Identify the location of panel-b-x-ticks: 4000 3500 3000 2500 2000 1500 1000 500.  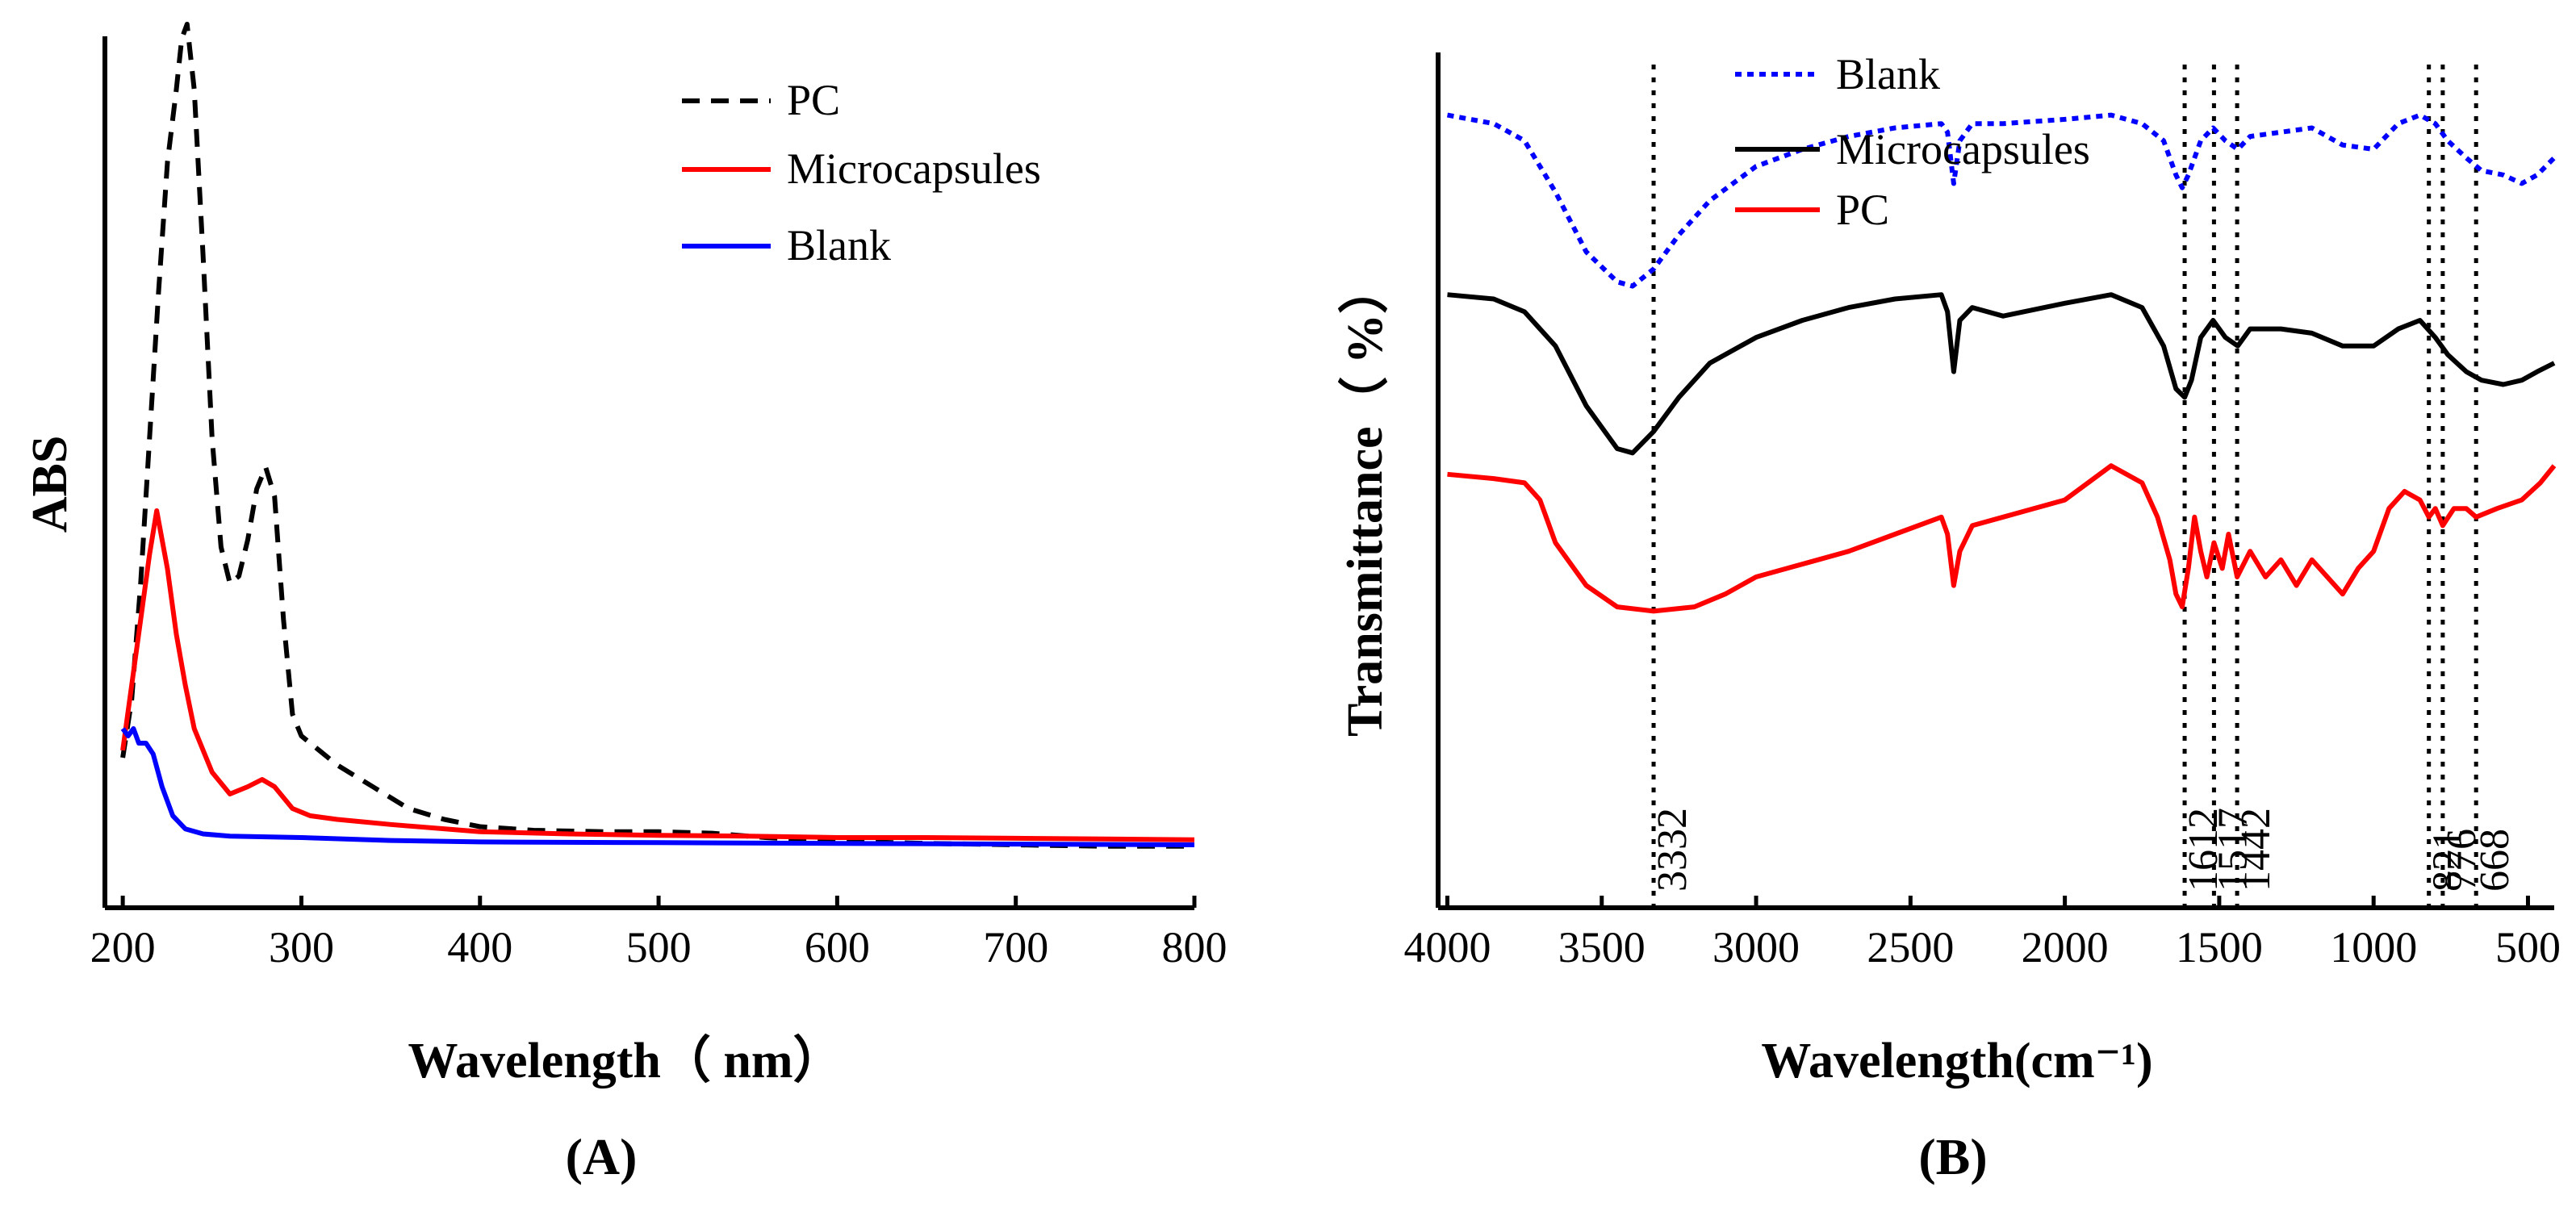
(1982, 934).